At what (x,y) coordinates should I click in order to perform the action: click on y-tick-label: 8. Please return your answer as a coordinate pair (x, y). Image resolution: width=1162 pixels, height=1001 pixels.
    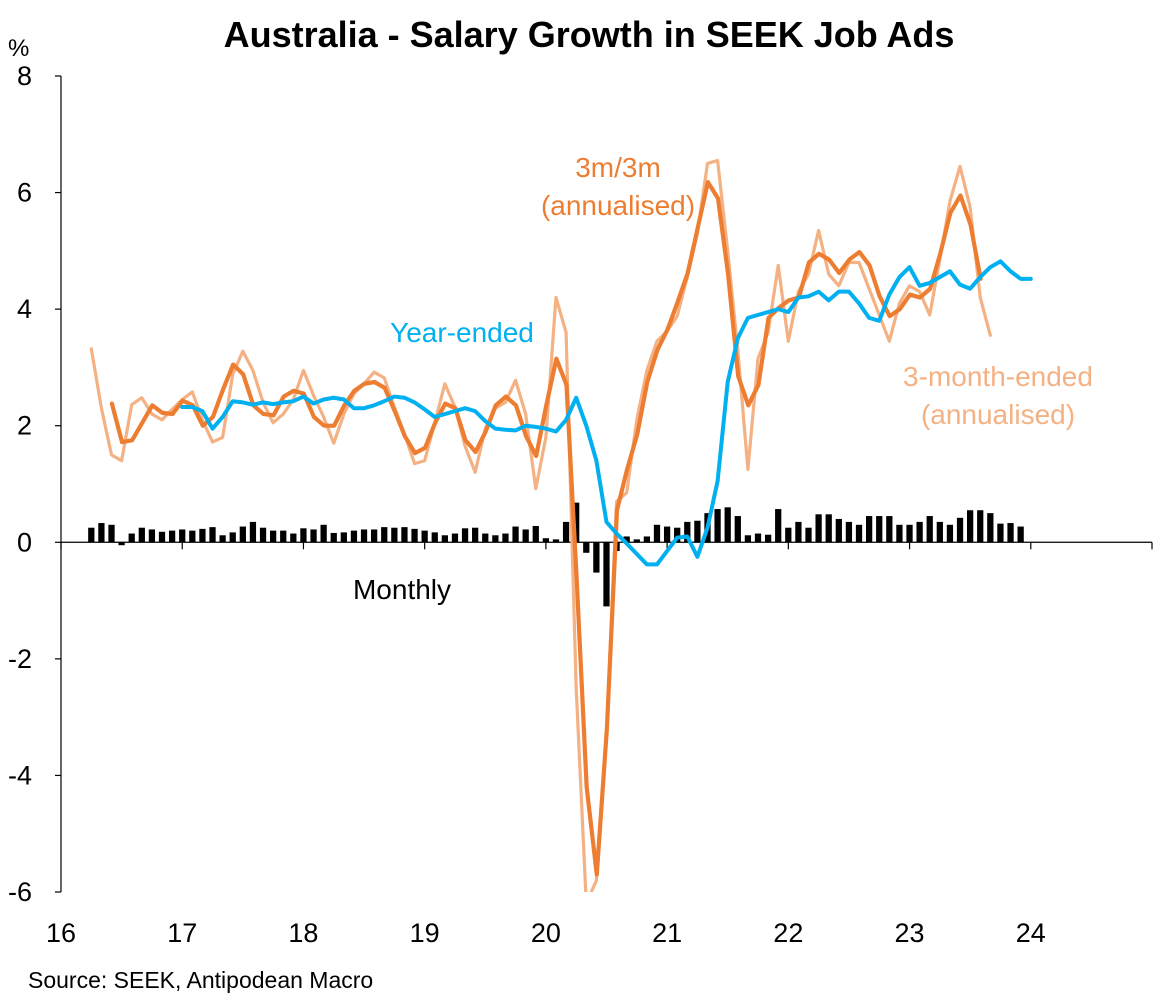
    Looking at the image, I should click on (24, 76).